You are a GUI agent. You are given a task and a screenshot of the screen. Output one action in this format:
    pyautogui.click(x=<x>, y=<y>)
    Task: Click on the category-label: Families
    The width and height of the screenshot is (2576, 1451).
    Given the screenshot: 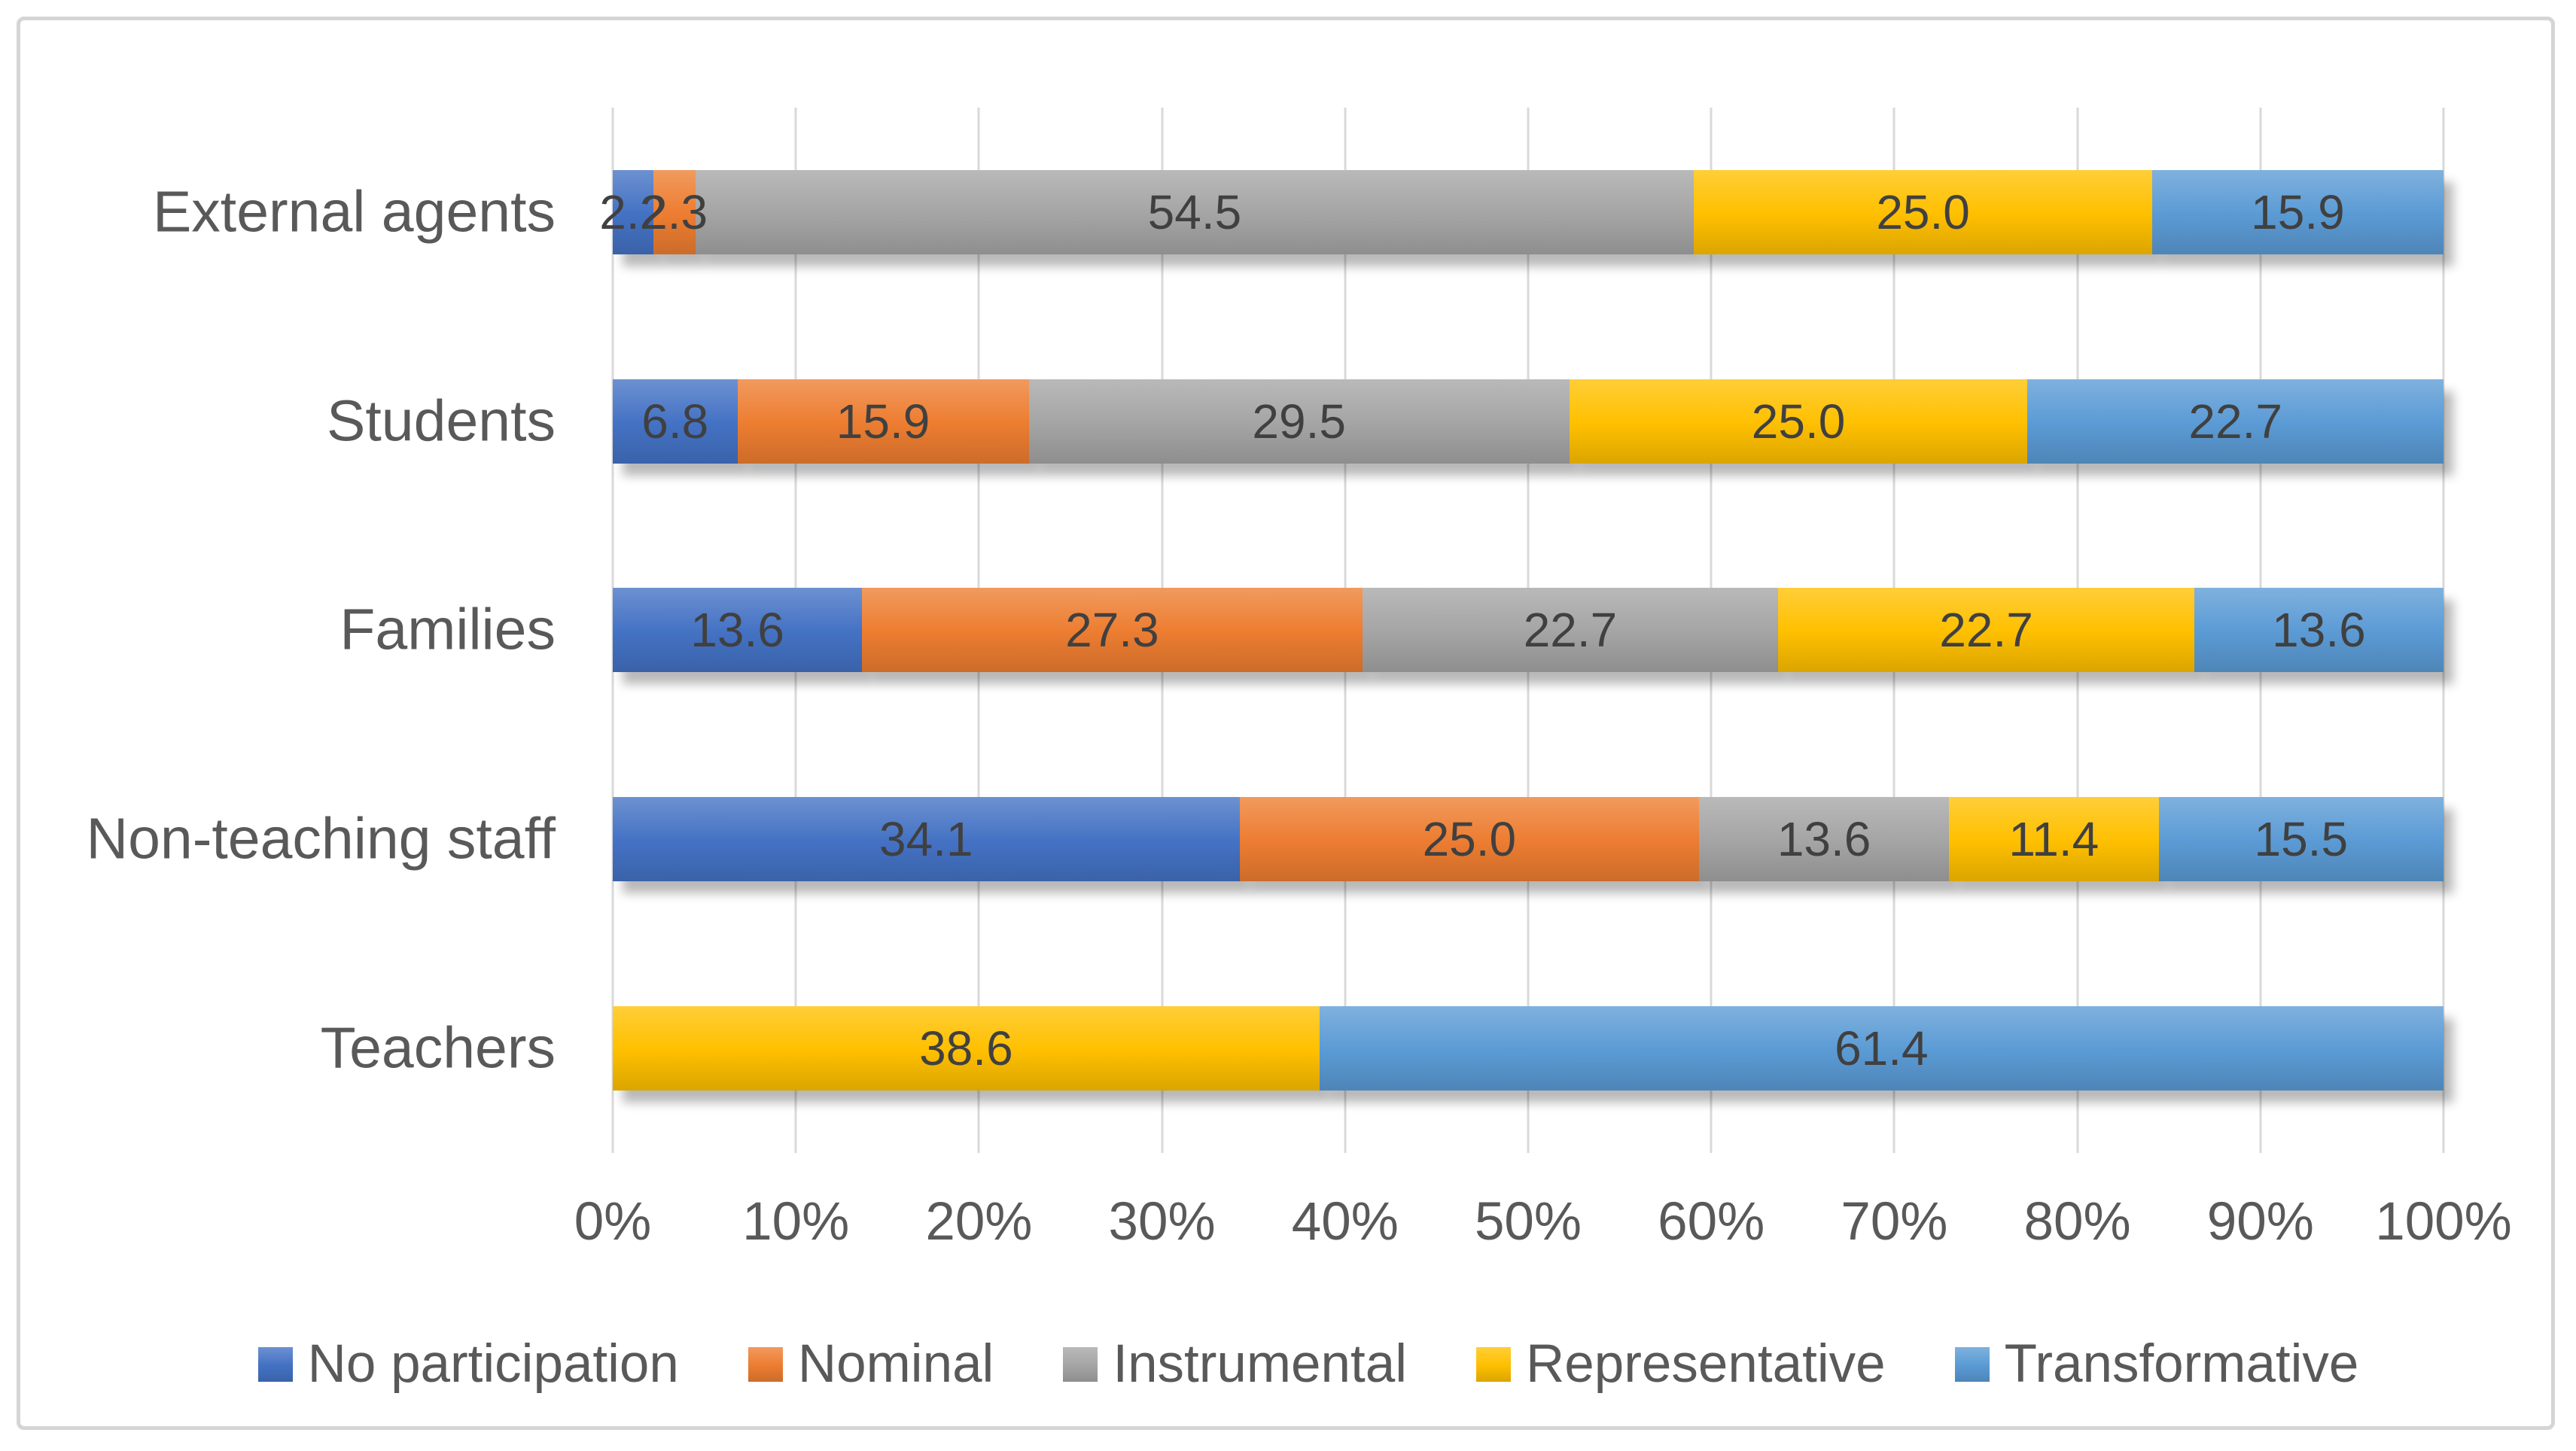 What is the action you would take?
    pyautogui.click(x=448, y=629)
    